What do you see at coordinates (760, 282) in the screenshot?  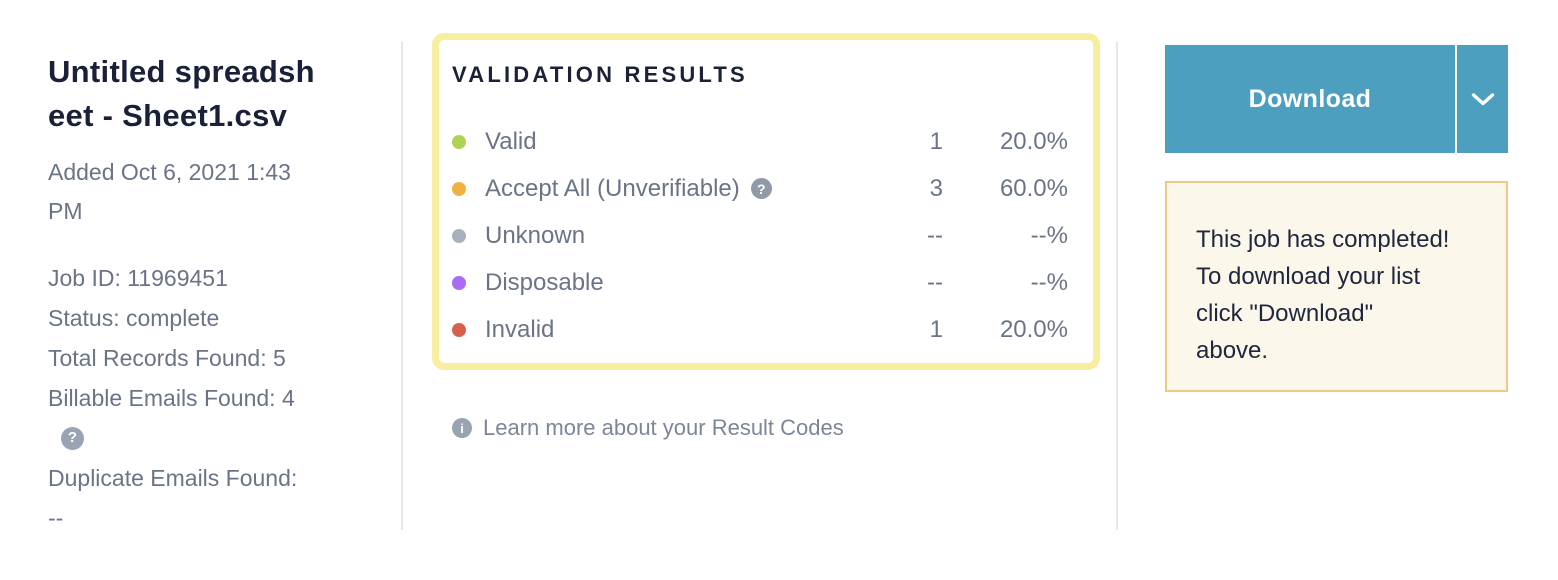 I see `validation-row-disposable: Disposable -- --%` at bounding box center [760, 282].